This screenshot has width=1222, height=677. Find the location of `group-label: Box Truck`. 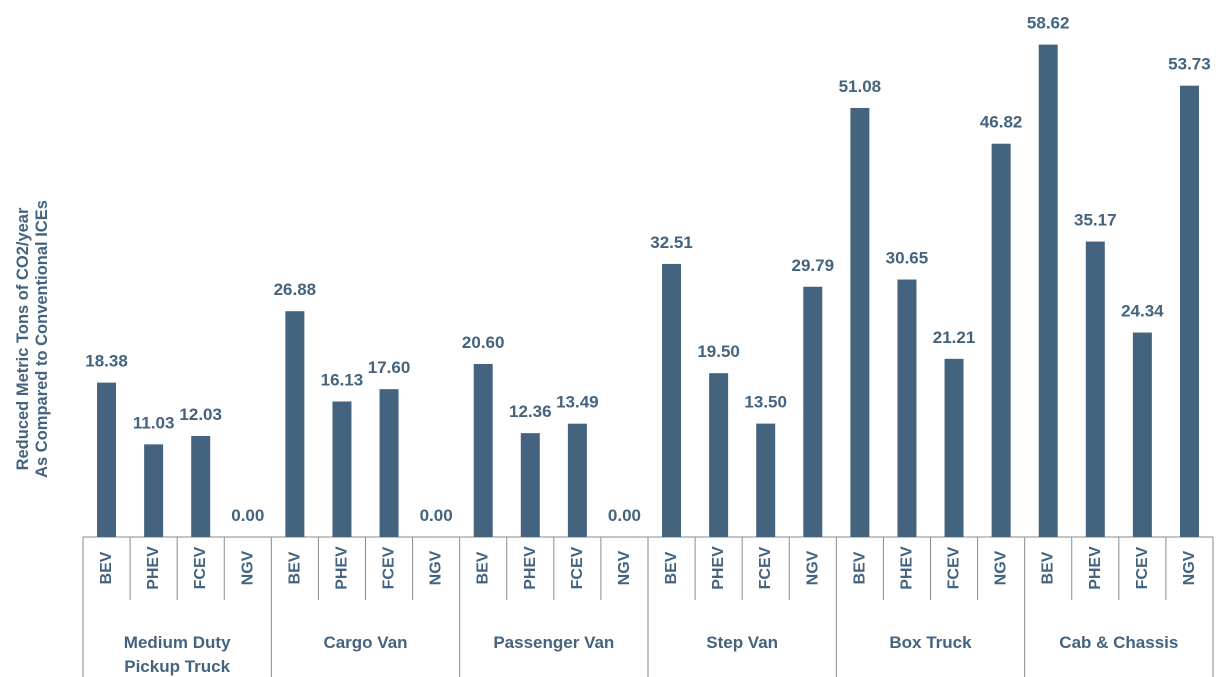

group-label: Box Truck is located at coordinates (930, 642).